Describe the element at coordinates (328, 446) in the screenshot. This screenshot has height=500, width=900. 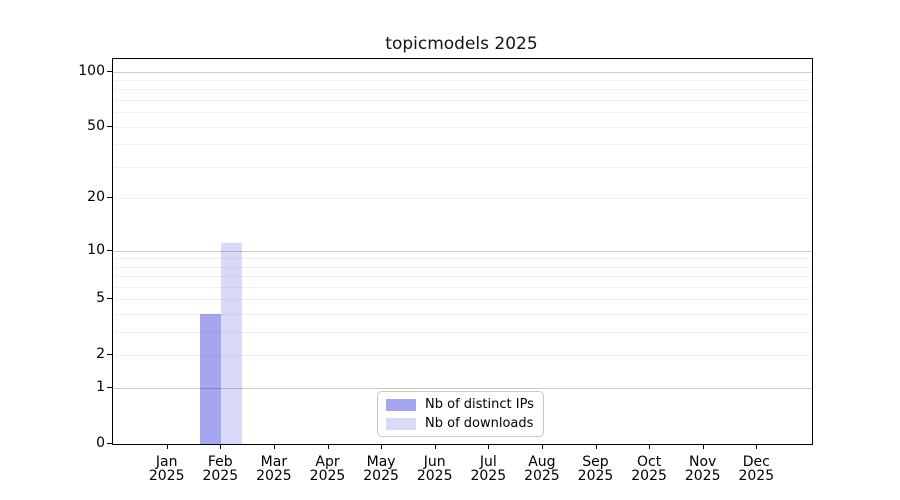
I see `x-tick-apr-2025` at that location.